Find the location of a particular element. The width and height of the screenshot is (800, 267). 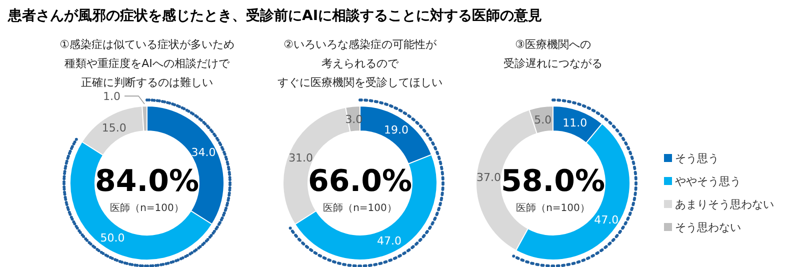

text: 患者さんが風邪の症状を感じたとき、受診前にAIに相談することに対する医師の意見 is located at coordinates (274, 15).